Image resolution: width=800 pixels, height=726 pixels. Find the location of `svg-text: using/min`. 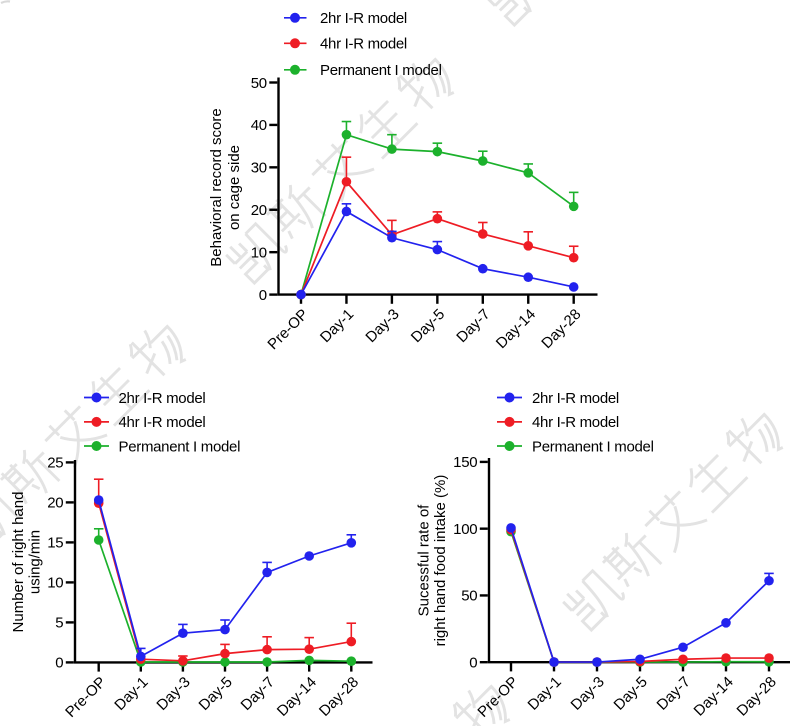

svg-text: using/min is located at coordinates (35, 562).